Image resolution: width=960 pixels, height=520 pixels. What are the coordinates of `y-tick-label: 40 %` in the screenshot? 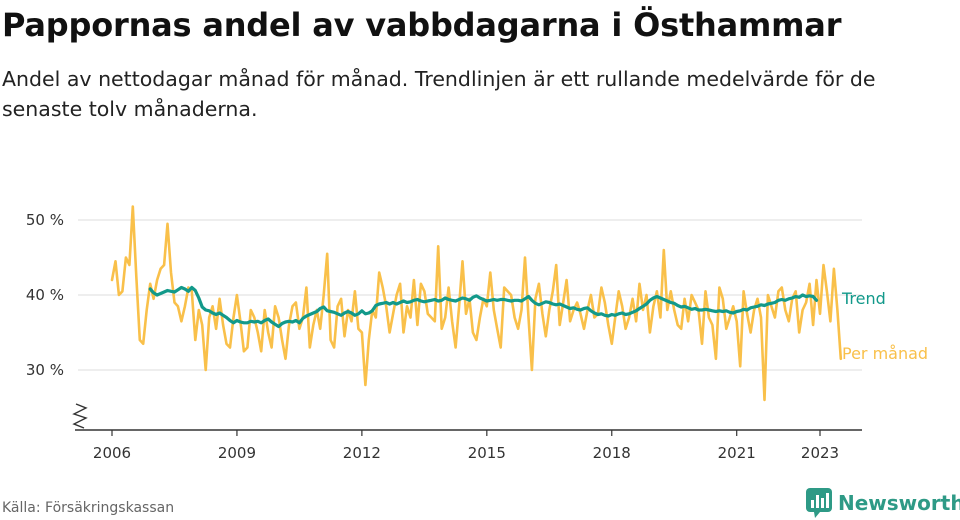 It's located at (45, 295).